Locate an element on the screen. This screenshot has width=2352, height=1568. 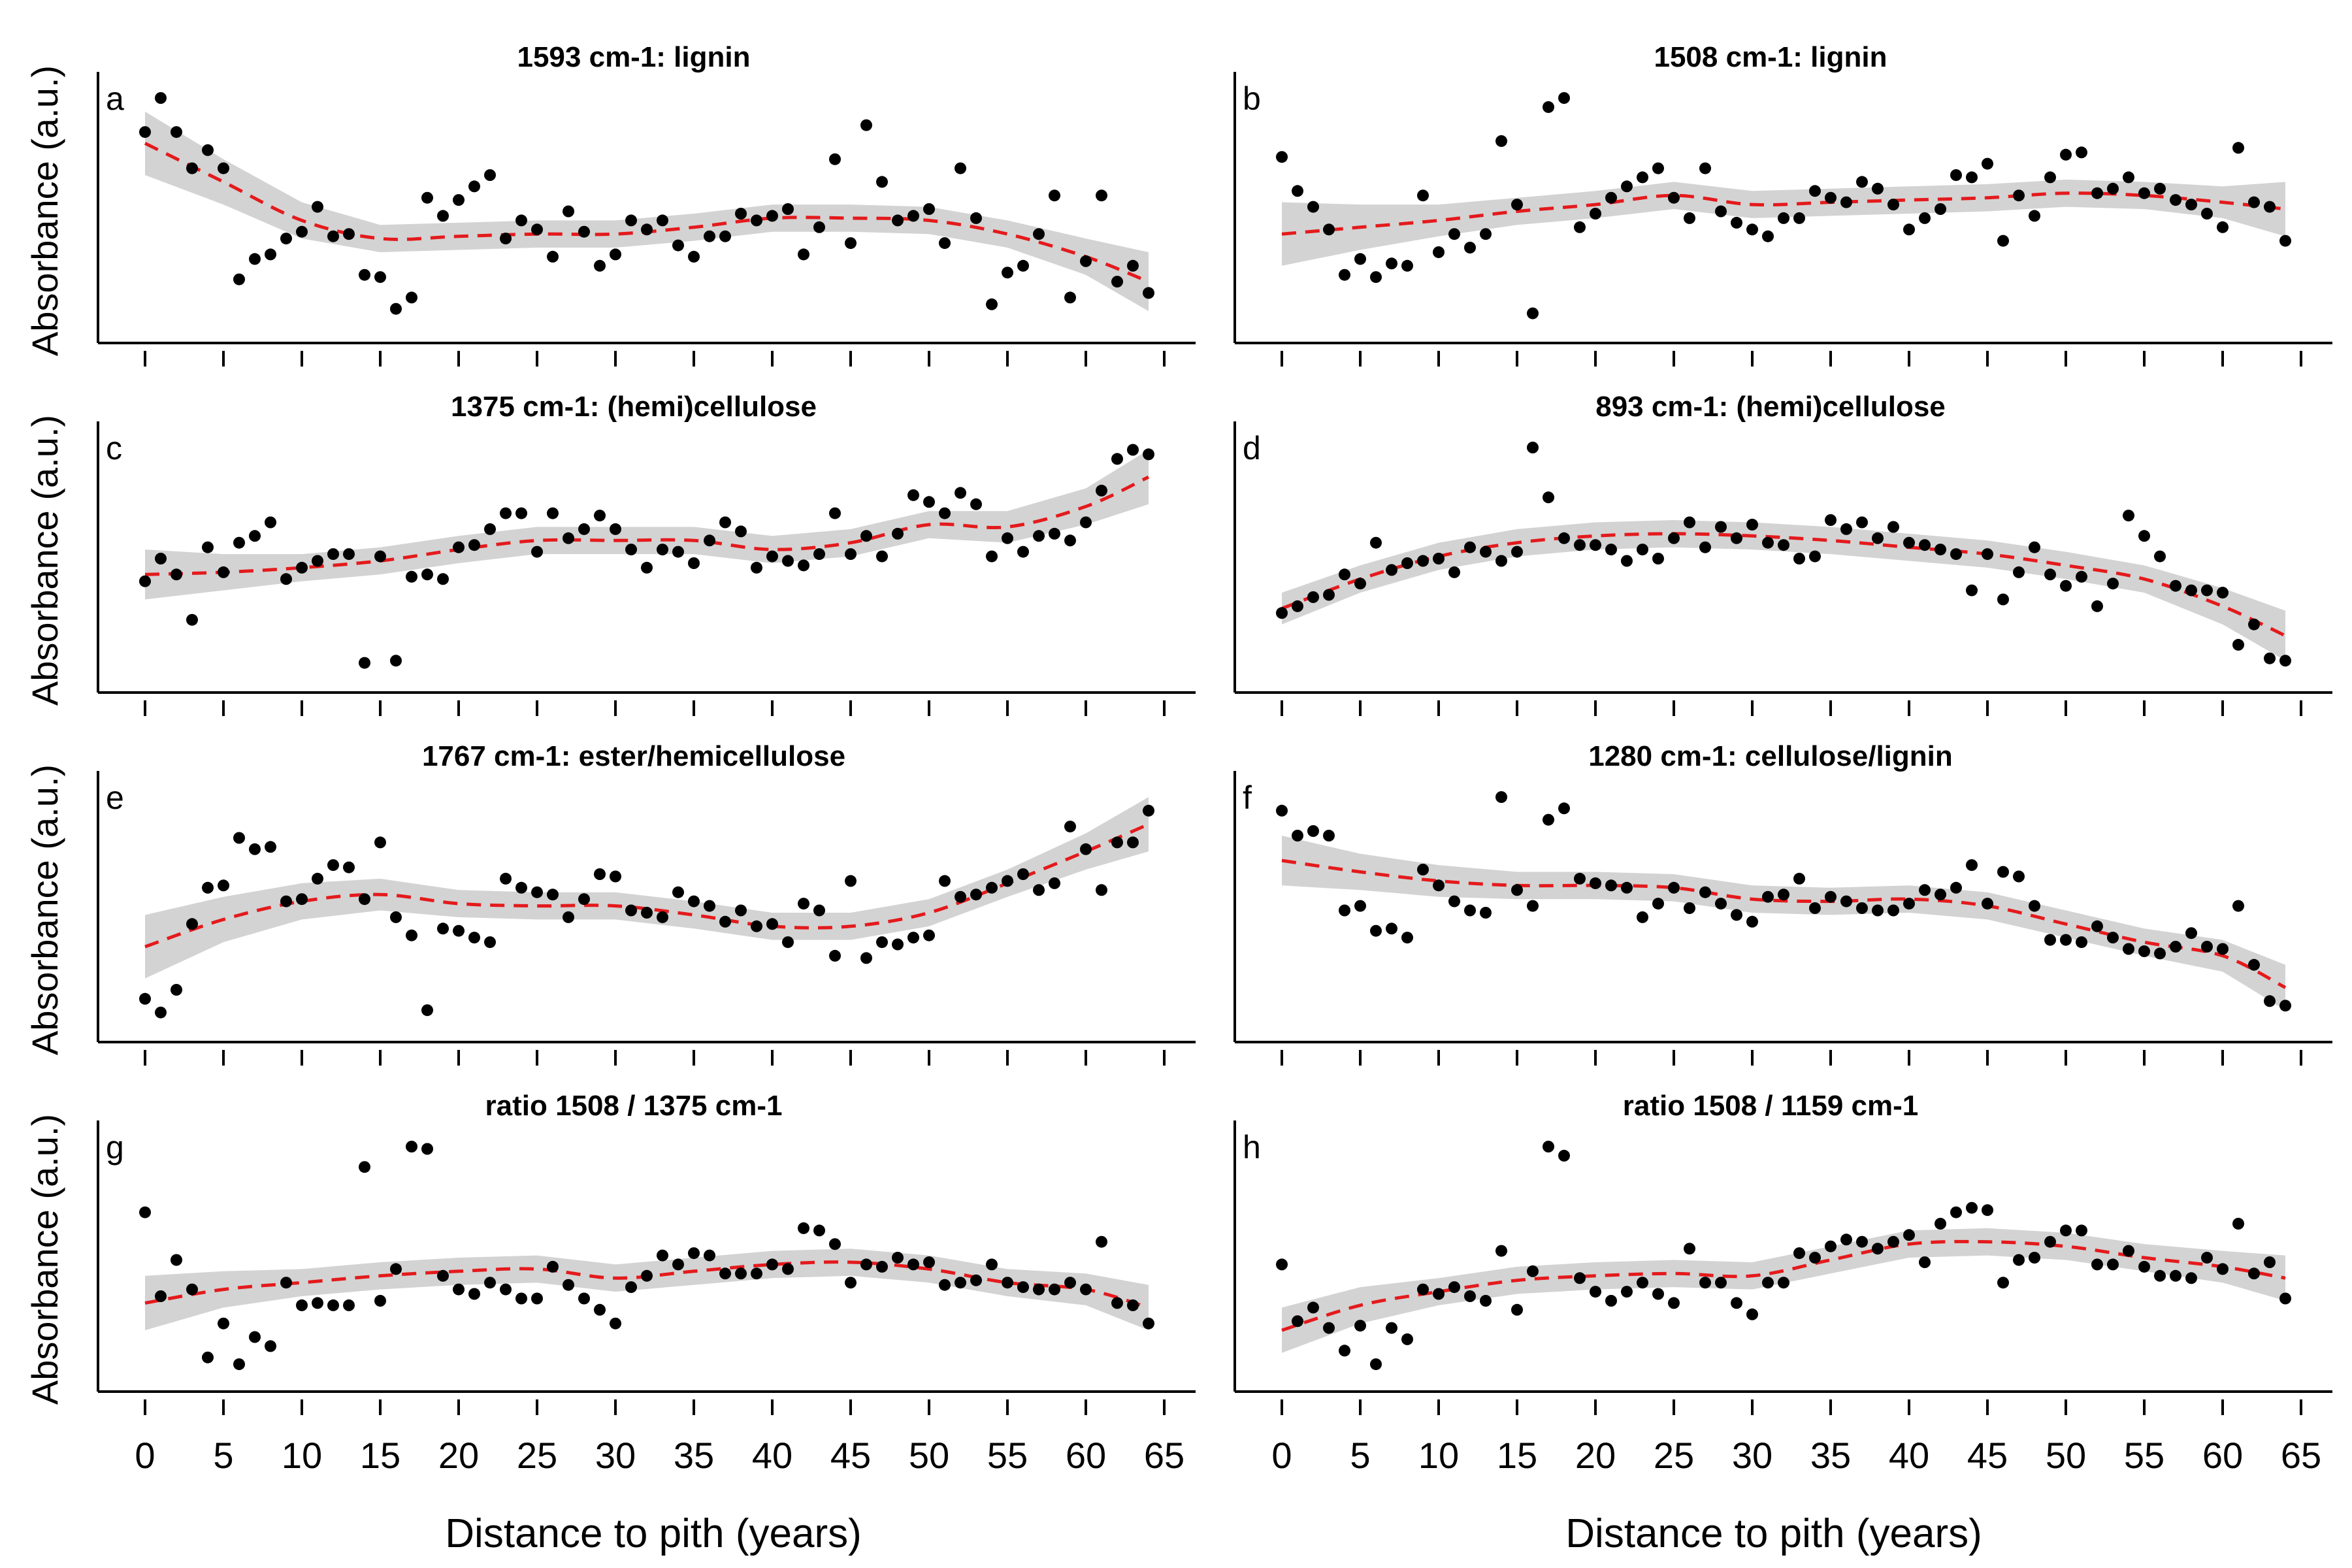
panel-title: ratio 1508 / 1159 cm-1 is located at coordinates (1771, 1106).